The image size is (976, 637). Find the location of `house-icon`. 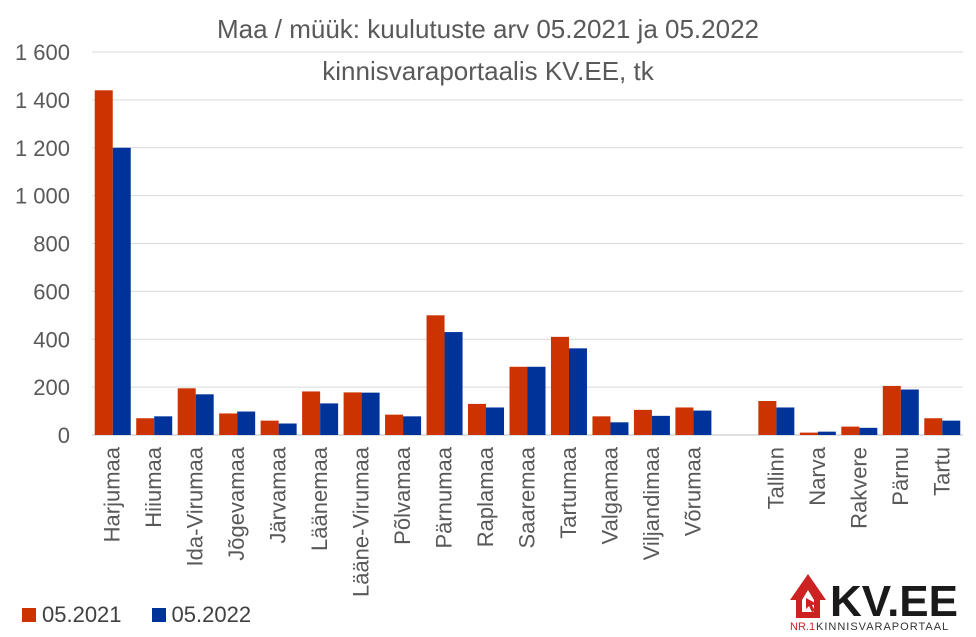

house-icon is located at coordinates (808, 596).